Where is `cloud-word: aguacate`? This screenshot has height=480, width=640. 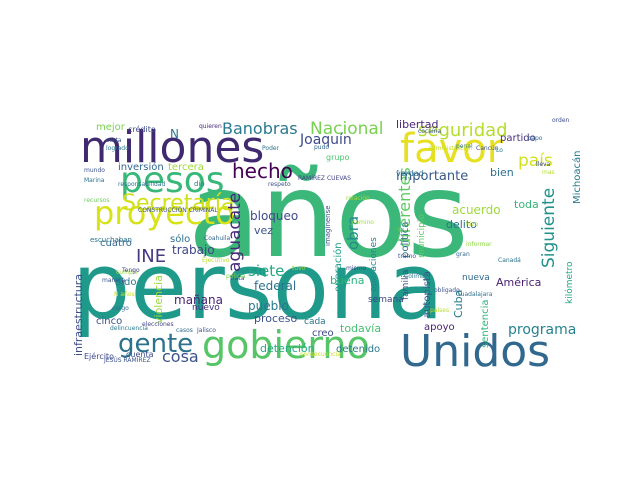 cloud-word: aguacate is located at coordinates (235, 232).